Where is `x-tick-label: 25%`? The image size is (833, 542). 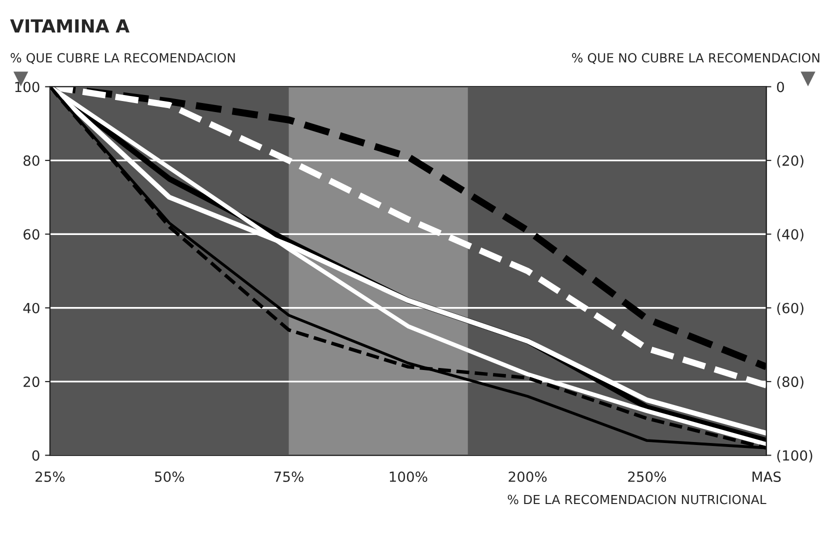
x-tick-label: 25% is located at coordinates (50, 476).